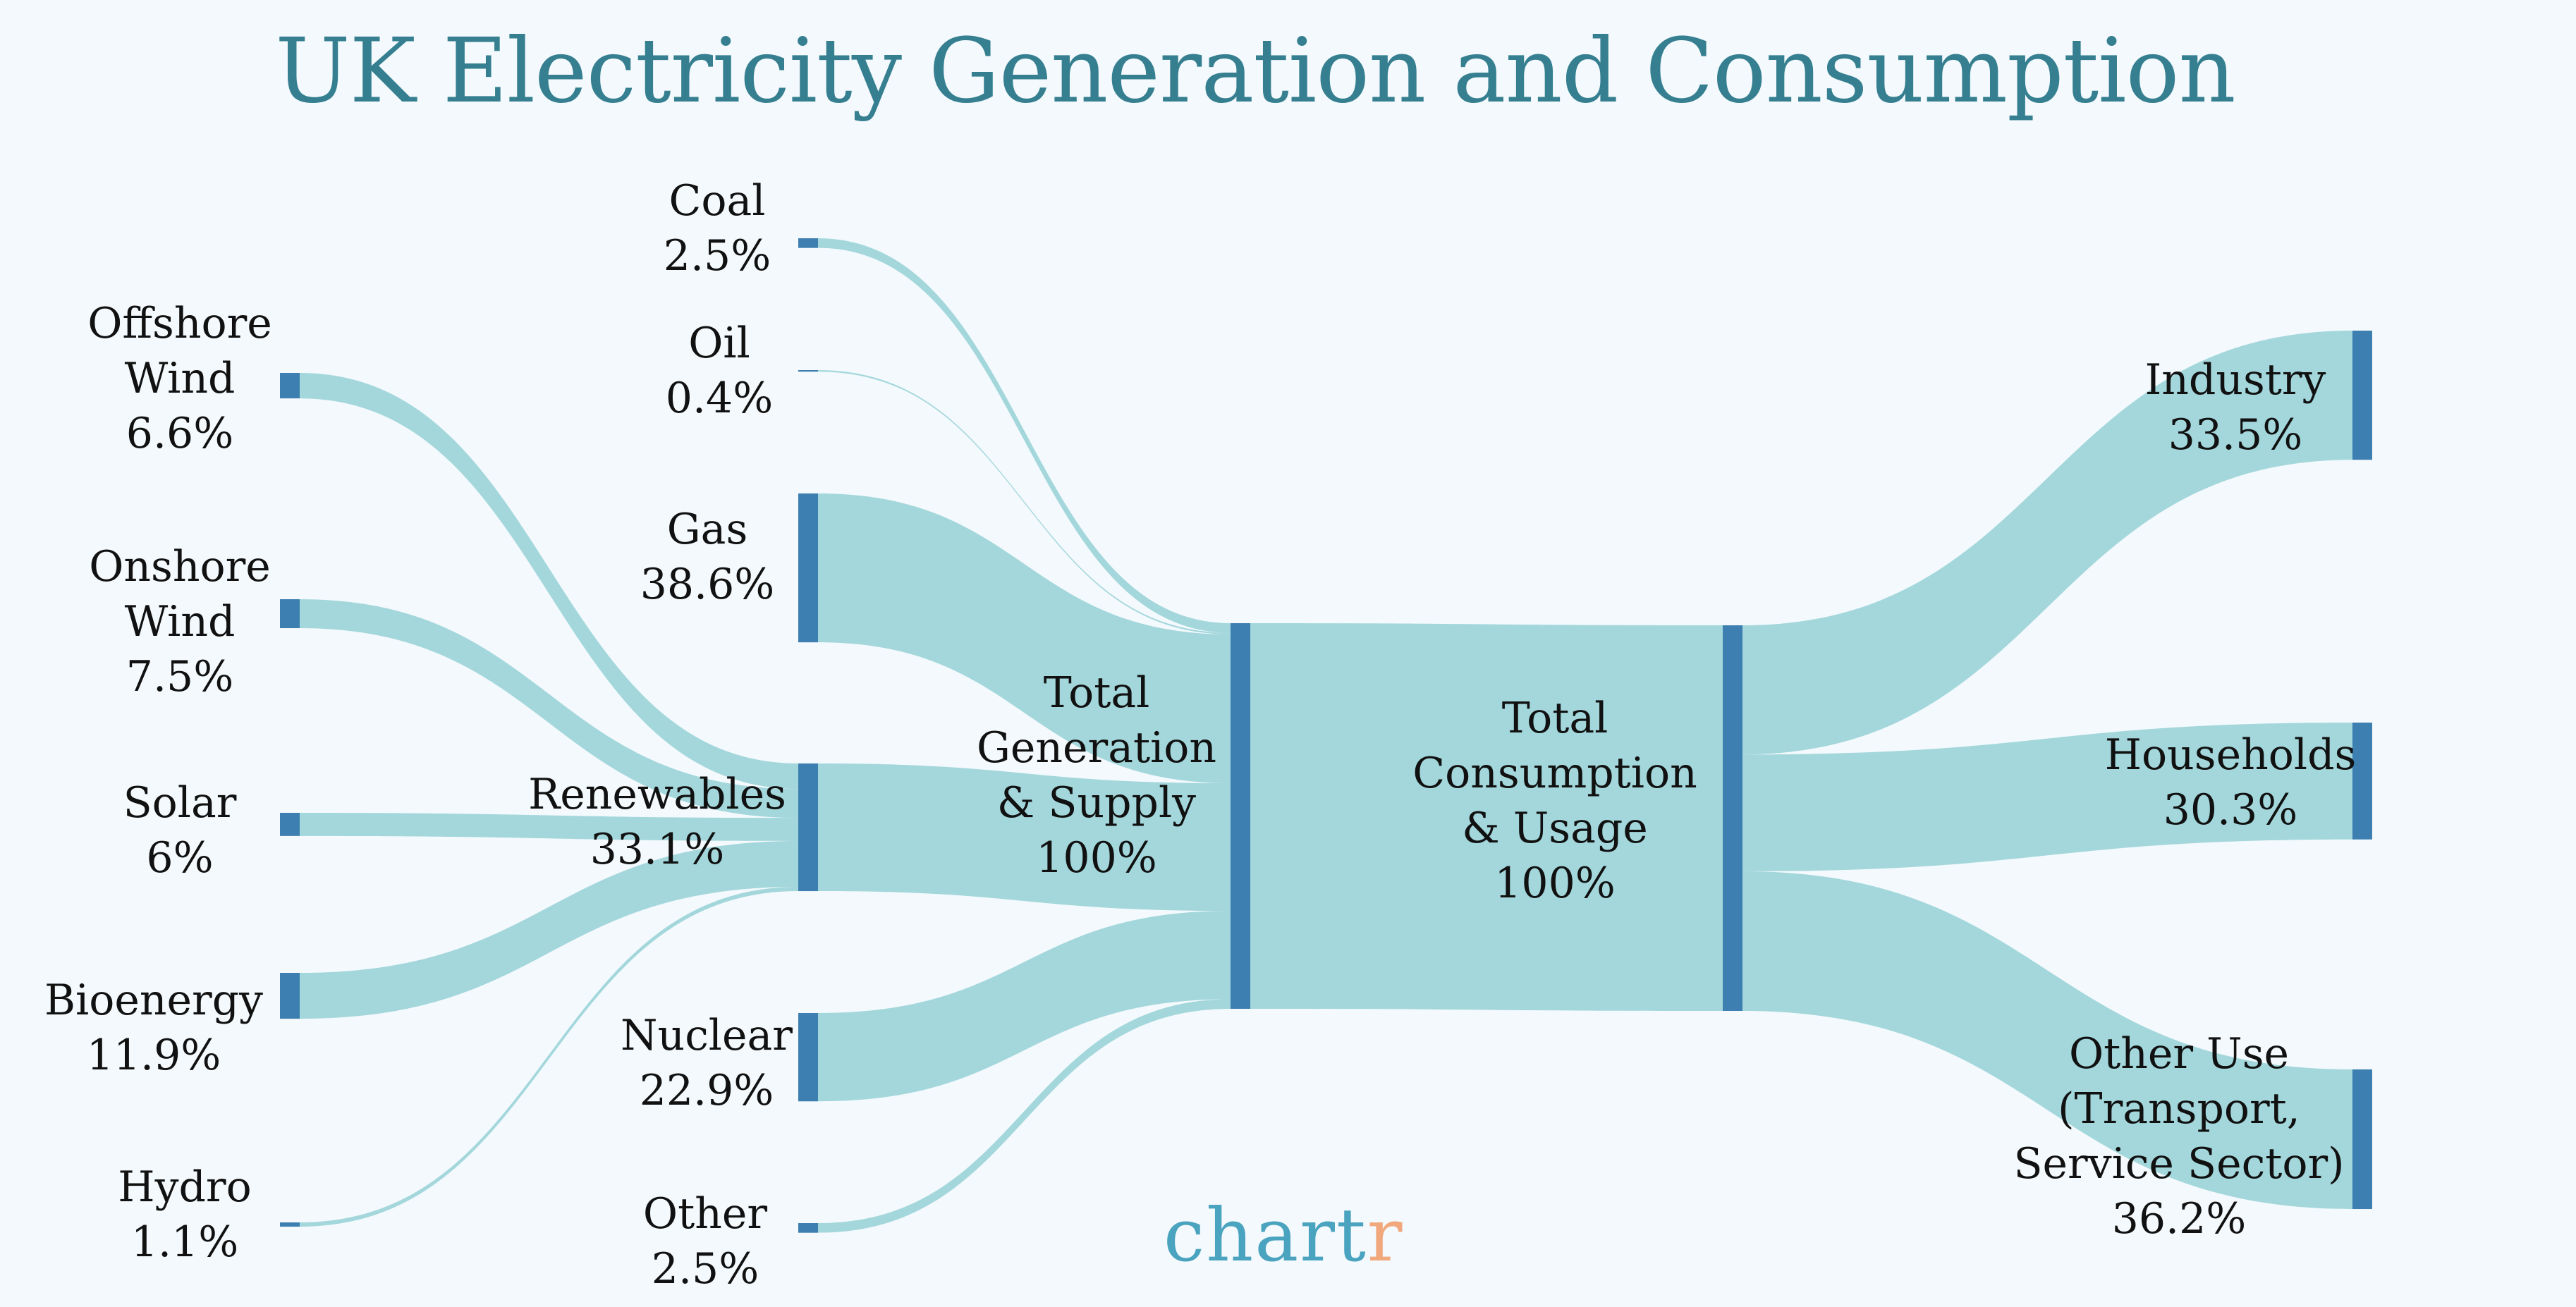 This screenshot has width=2576, height=1307. Describe the element at coordinates (808, 568) in the screenshot. I see `node-gas` at that location.